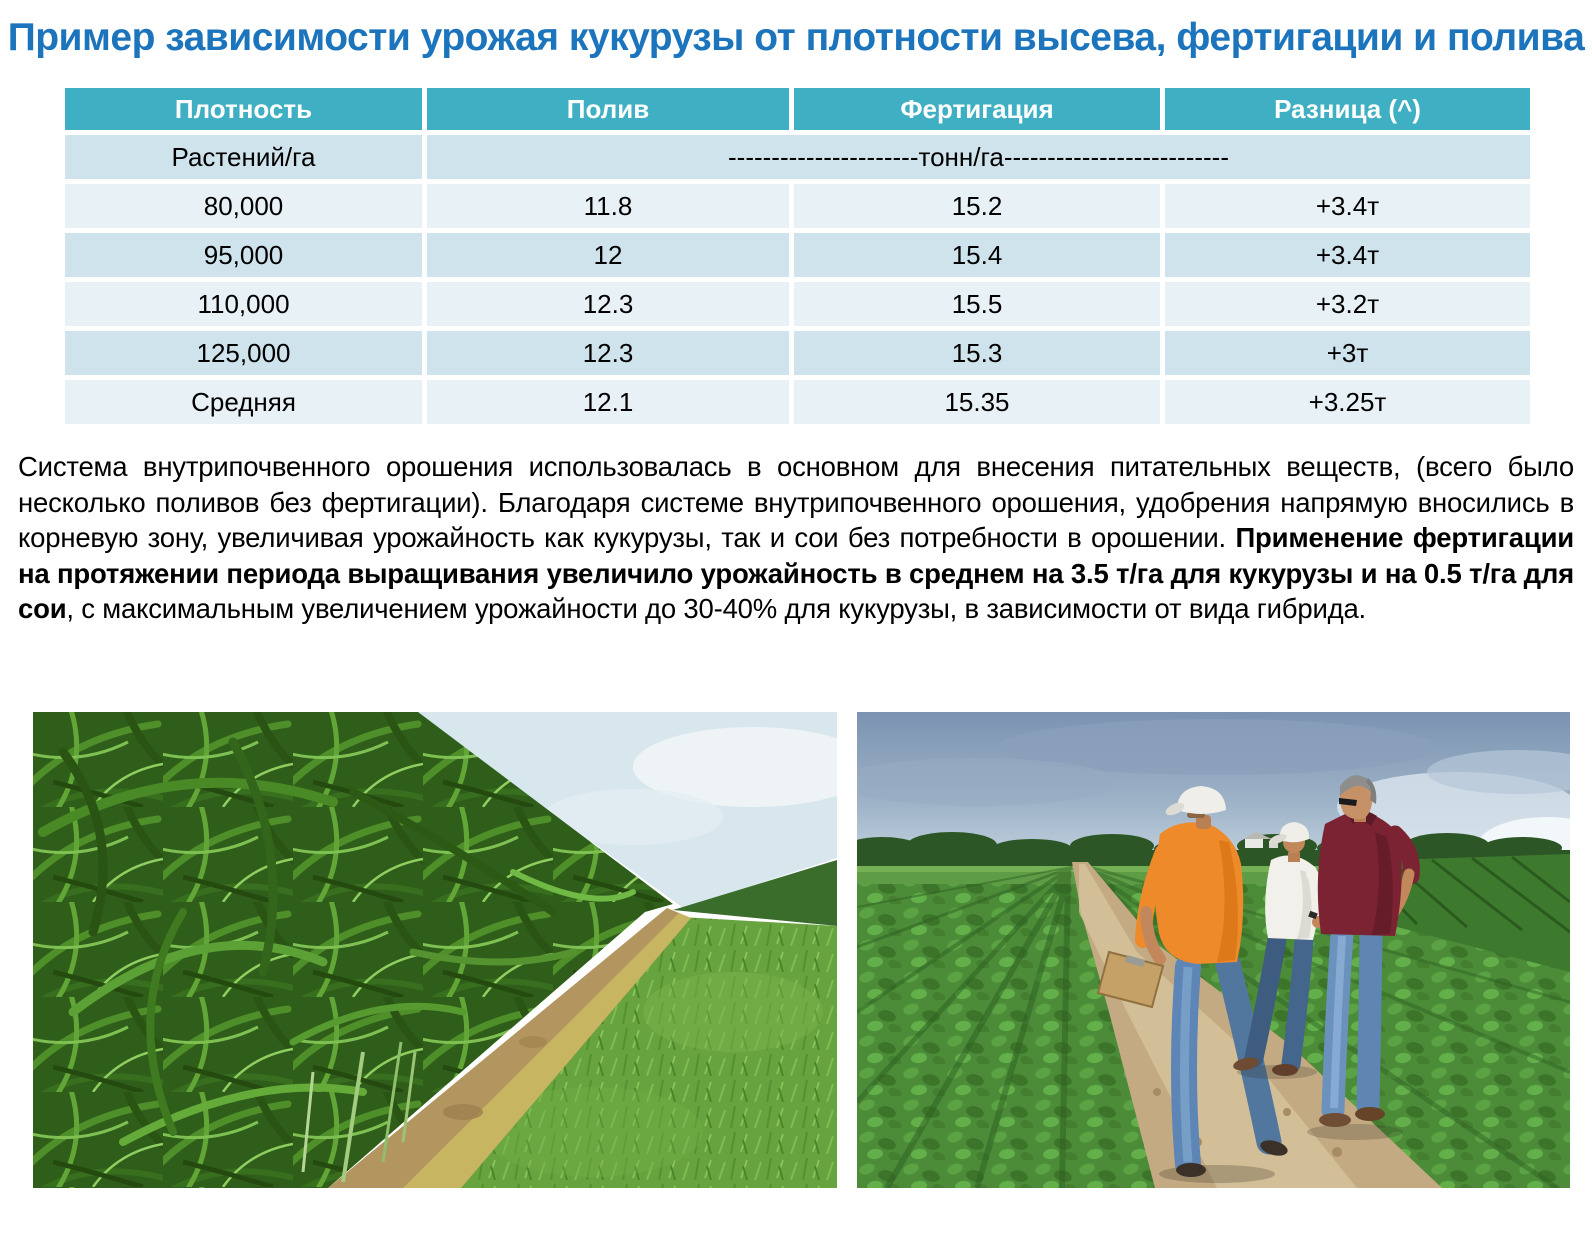 Image resolution: width=1592 pixels, height=1243 pixels. I want to click on table-cell: 95,000, so click(243, 255).